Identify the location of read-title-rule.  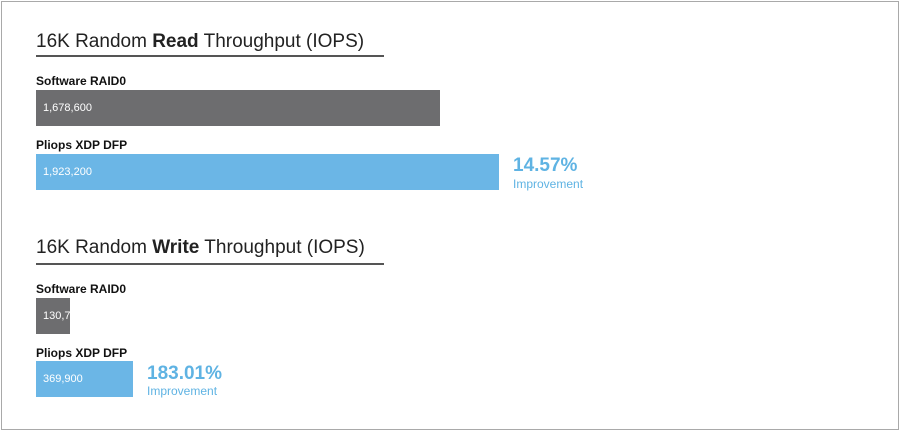
(210, 56).